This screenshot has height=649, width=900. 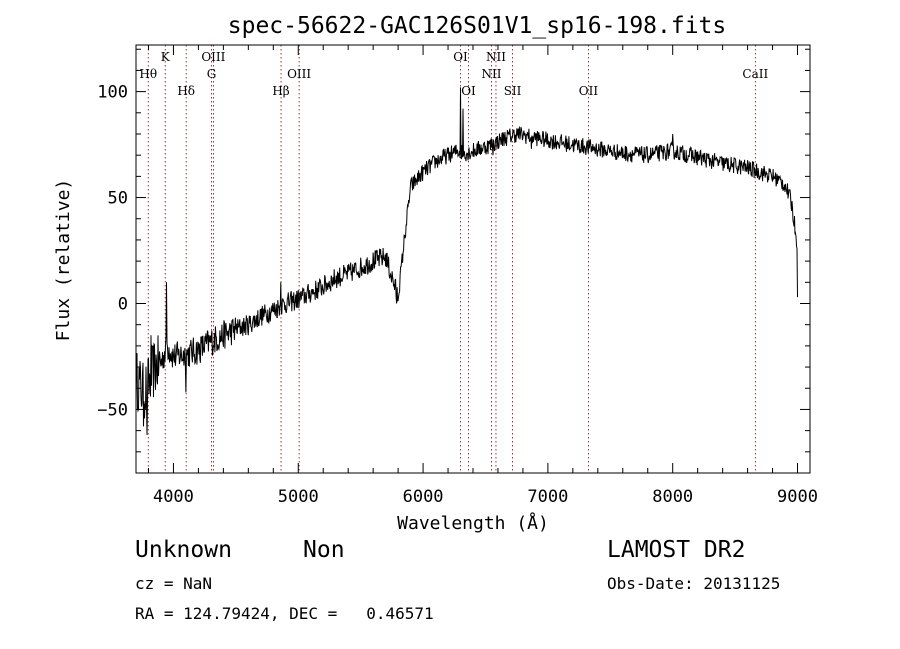 I want to click on emission-line-label: K, so click(x=166, y=57).